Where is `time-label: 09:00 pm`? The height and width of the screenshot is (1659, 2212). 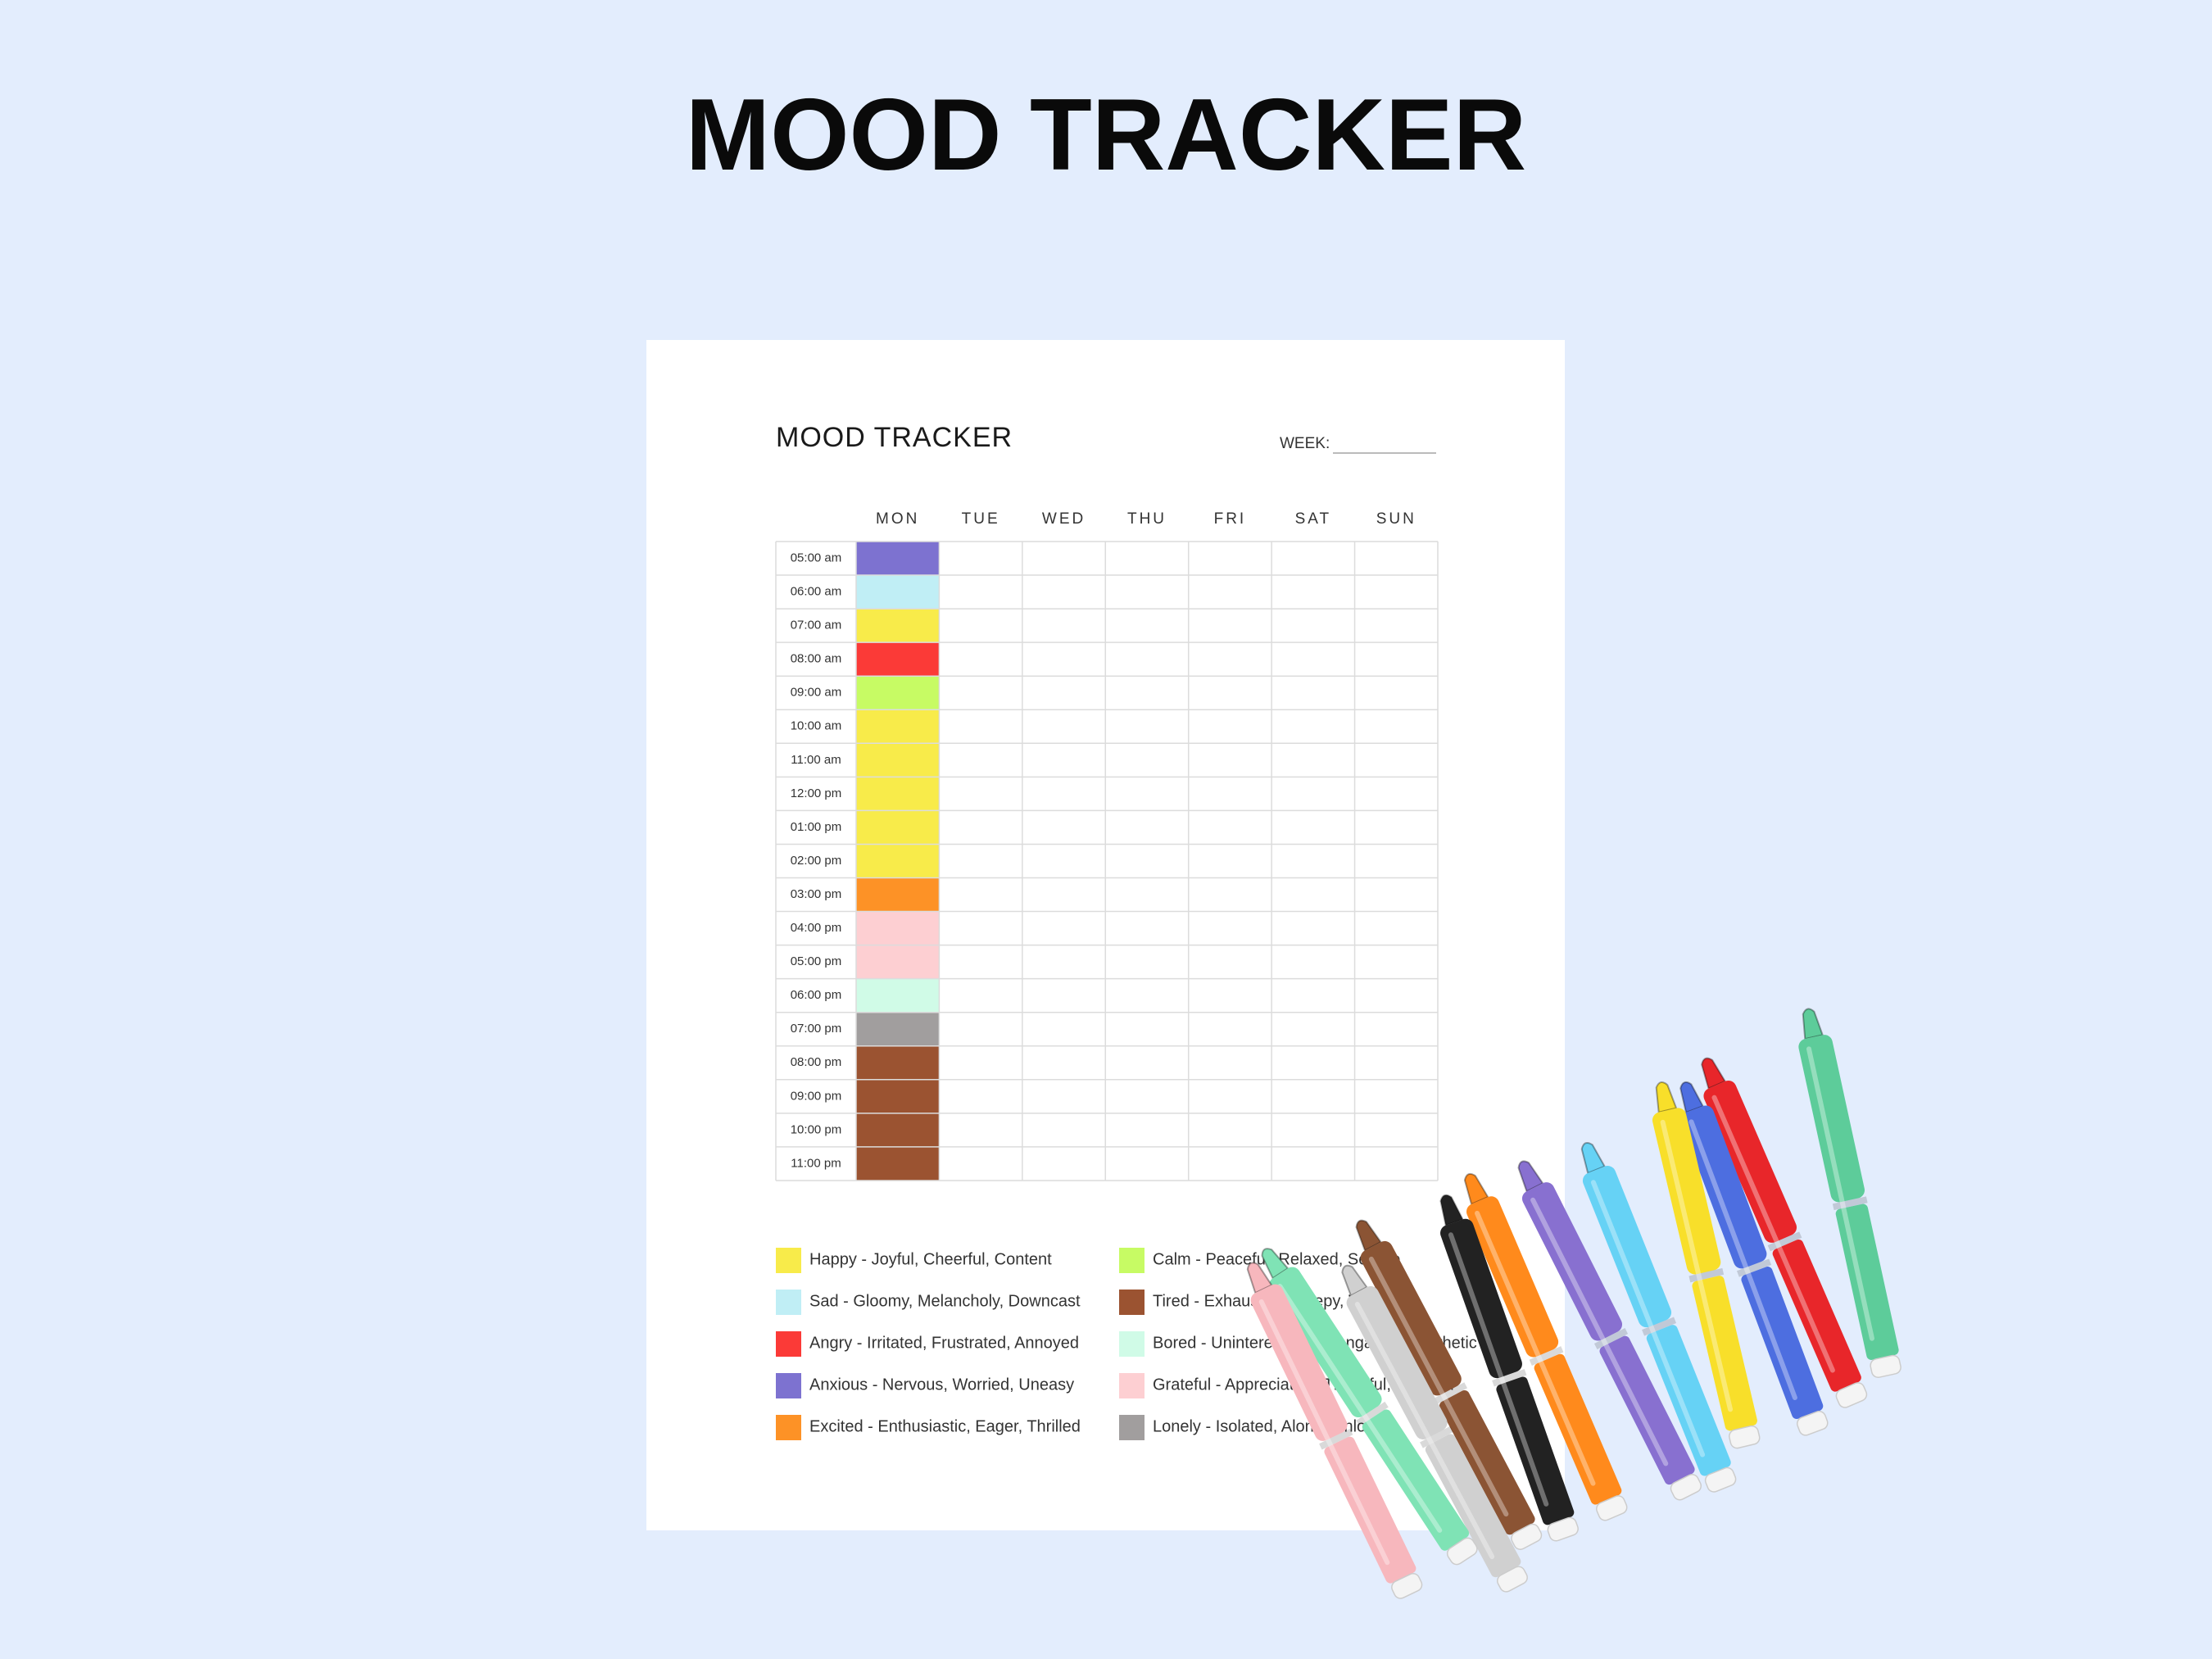
time-label: 09:00 pm is located at coordinates (816, 1096).